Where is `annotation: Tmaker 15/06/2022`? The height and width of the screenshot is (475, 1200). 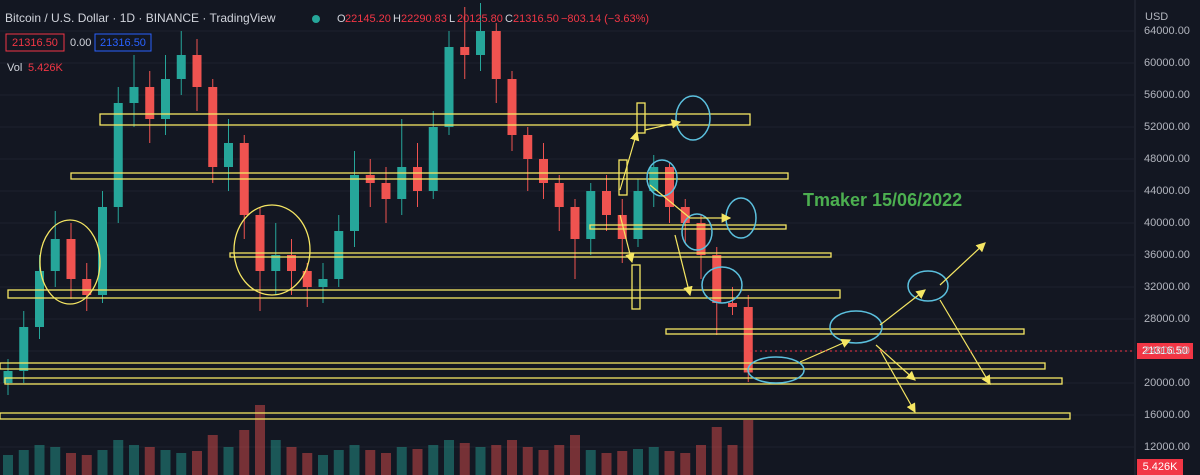 annotation: Tmaker 15/06/2022 is located at coordinates (882, 200).